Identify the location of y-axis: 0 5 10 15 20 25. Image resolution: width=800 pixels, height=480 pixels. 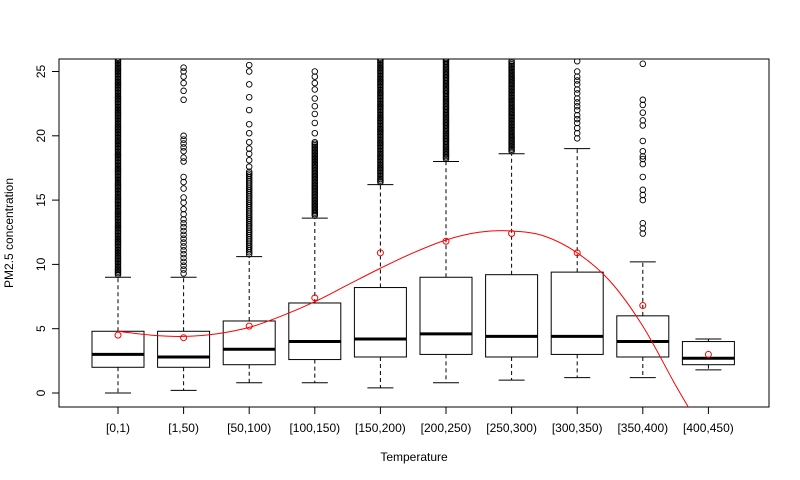
(47, 230).